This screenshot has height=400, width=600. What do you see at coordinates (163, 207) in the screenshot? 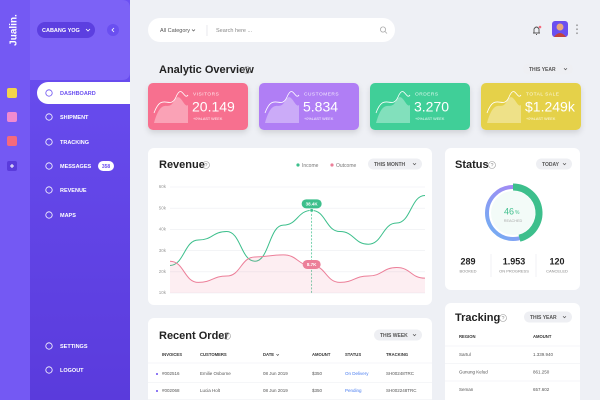
I see `y-tick-label: 50k` at bounding box center [163, 207].